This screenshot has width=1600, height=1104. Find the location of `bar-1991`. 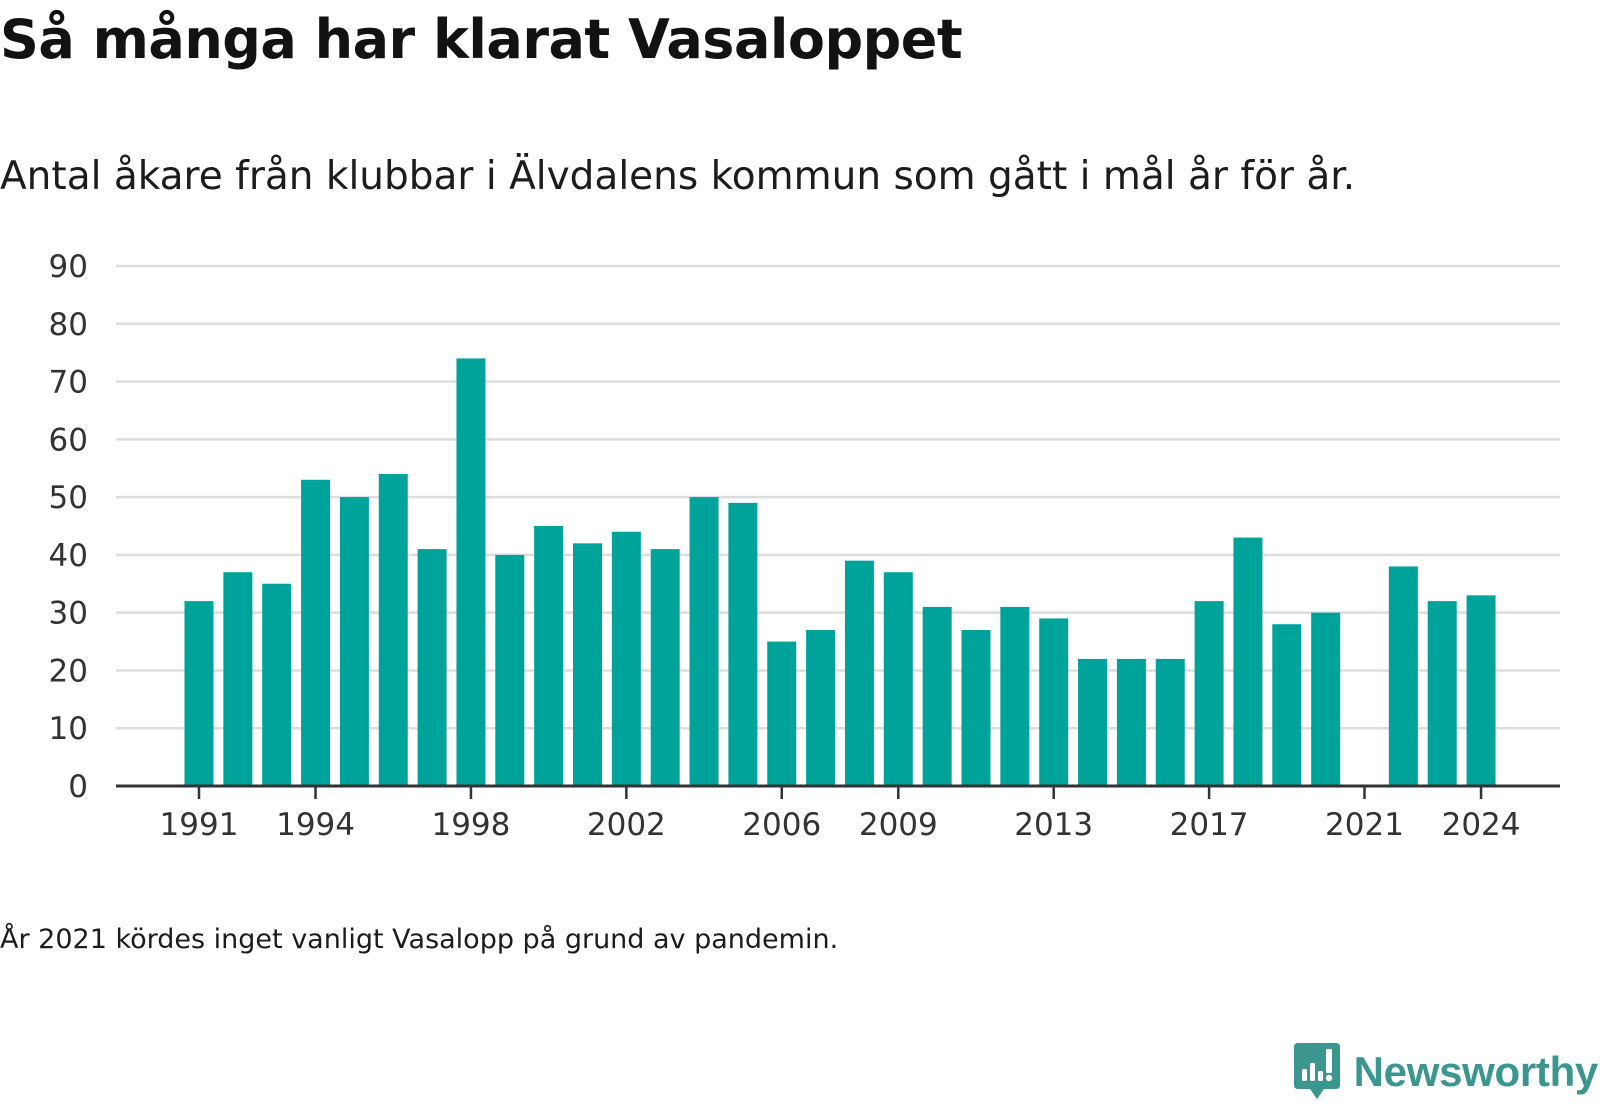

bar-1991 is located at coordinates (199, 693).